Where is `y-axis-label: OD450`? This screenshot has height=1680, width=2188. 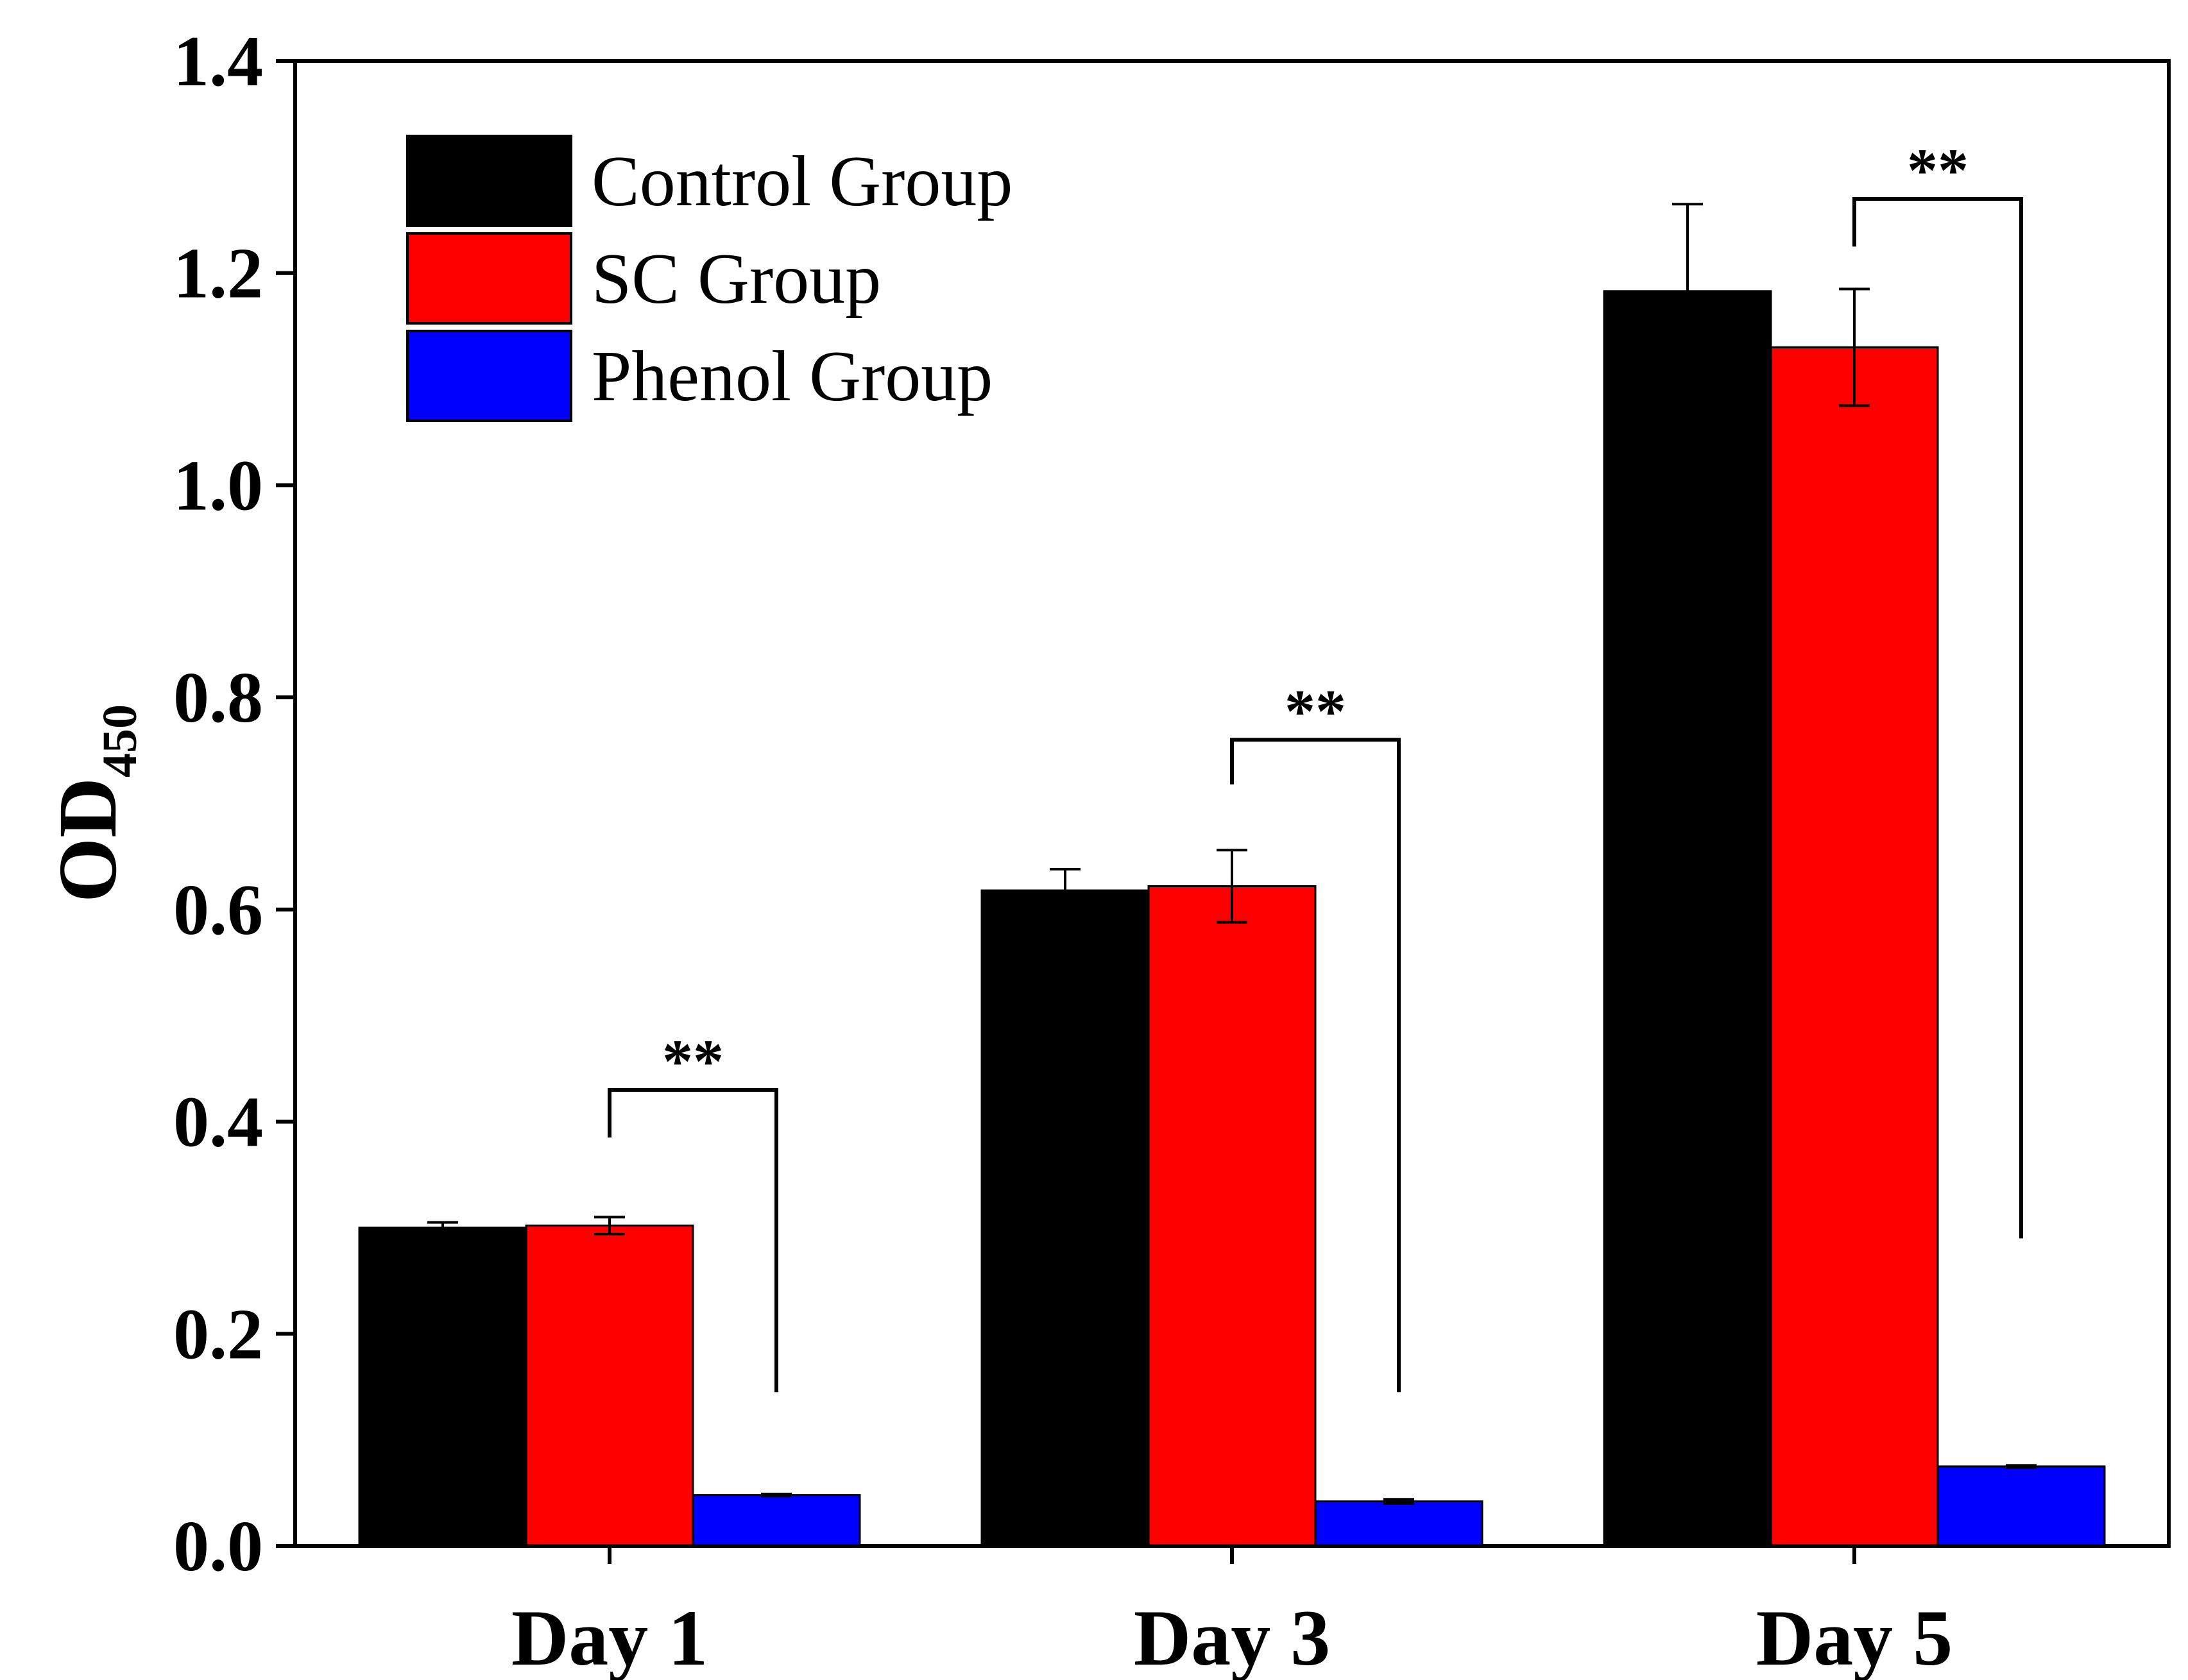 y-axis-label: OD450 is located at coordinates (94, 803).